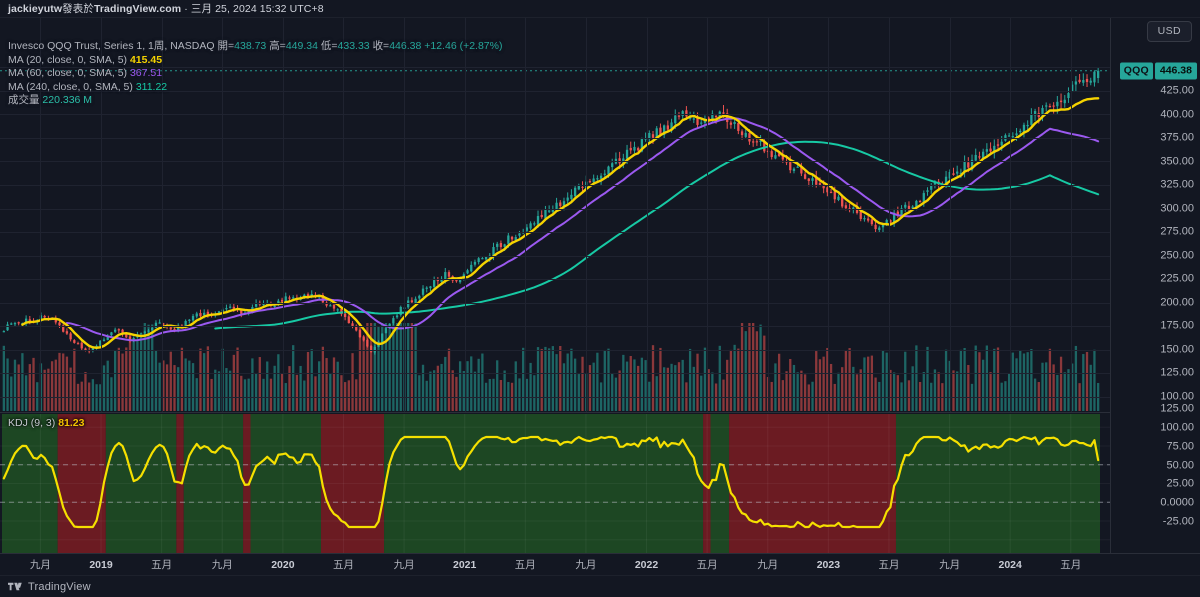 The image size is (1200, 597). Describe the element at coordinates (555, 412) in the screenshot. I see `pane-separator` at that location.